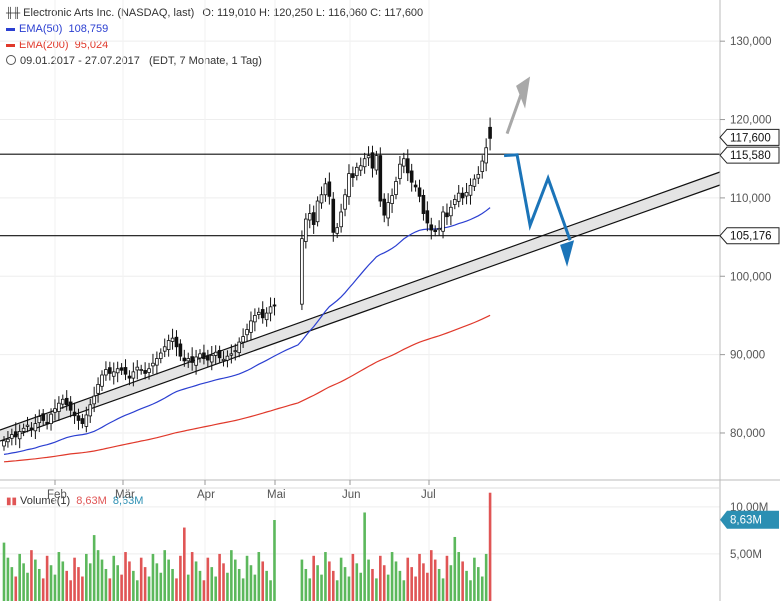 Image resolution: width=780 pixels, height=601 pixels. Describe the element at coordinates (13, 13) in the screenshot. I see `candlestick-icon: ╫╫` at that location.